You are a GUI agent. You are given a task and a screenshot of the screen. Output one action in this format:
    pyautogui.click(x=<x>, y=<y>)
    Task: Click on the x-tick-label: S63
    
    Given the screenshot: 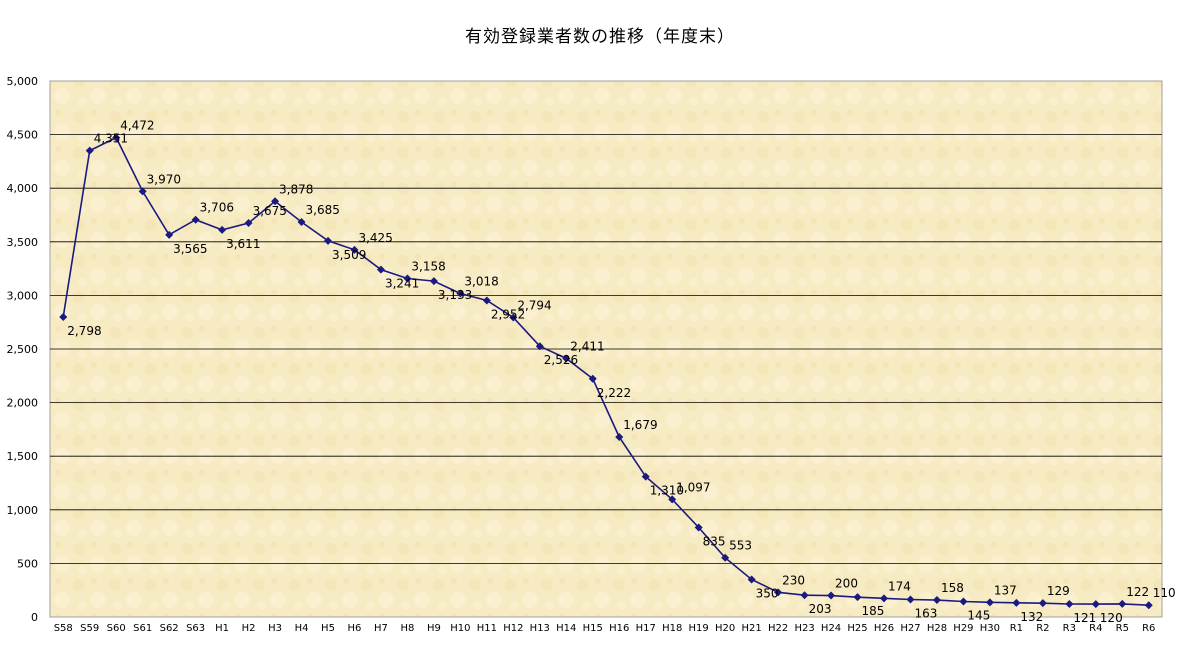 What is the action you would take?
    pyautogui.click(x=195, y=628)
    